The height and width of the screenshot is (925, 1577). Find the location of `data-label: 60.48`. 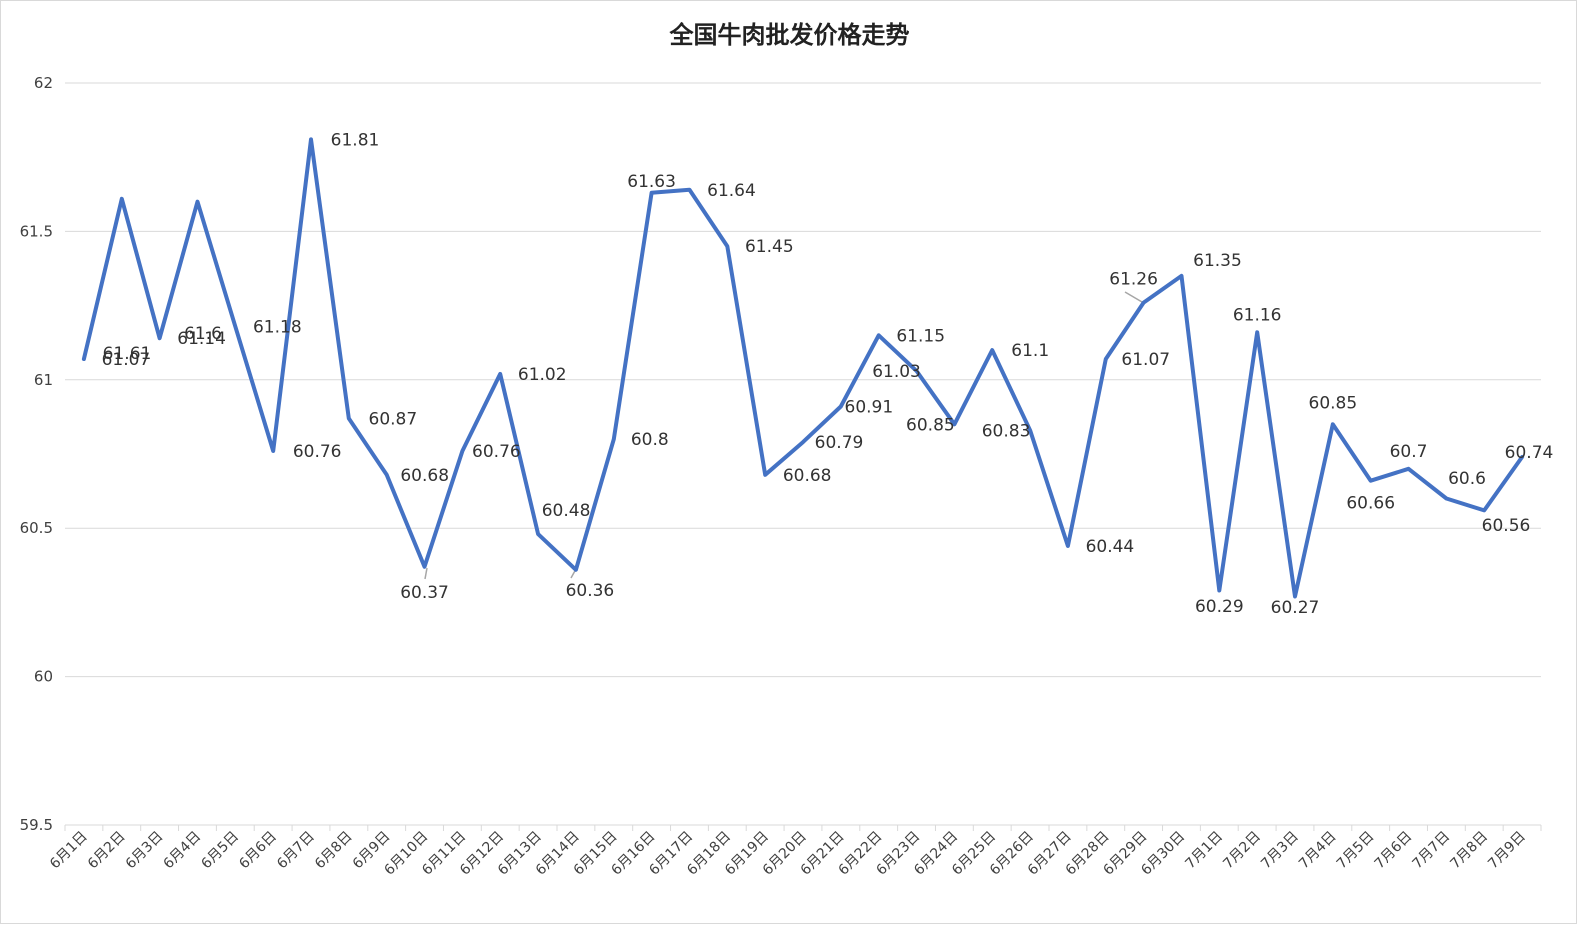

data-label: 60.48 is located at coordinates (566, 511).